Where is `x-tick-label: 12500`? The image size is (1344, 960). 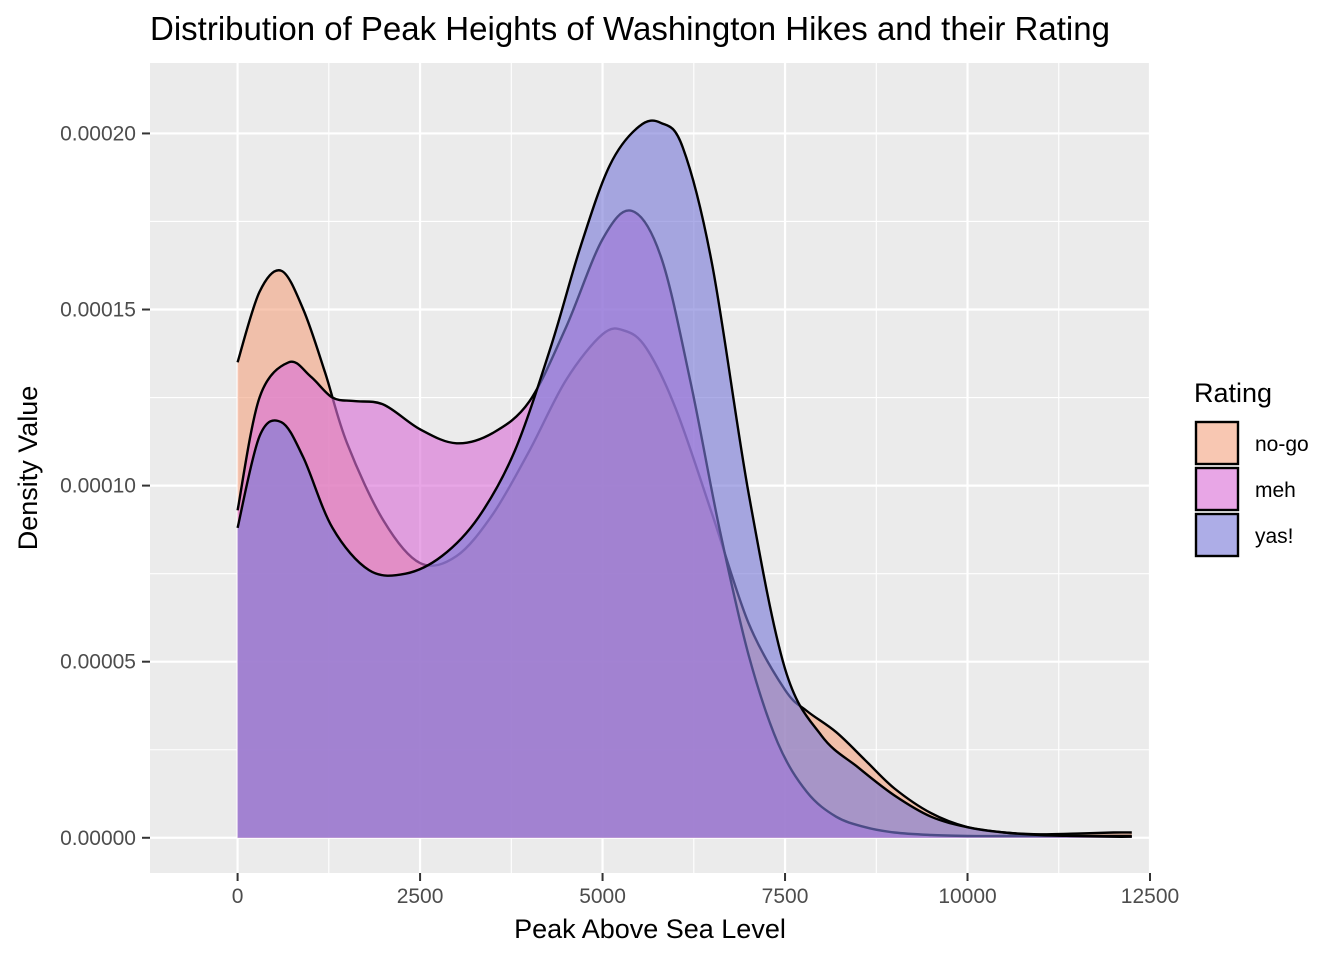 x-tick-label: 12500 is located at coordinates (1150, 896).